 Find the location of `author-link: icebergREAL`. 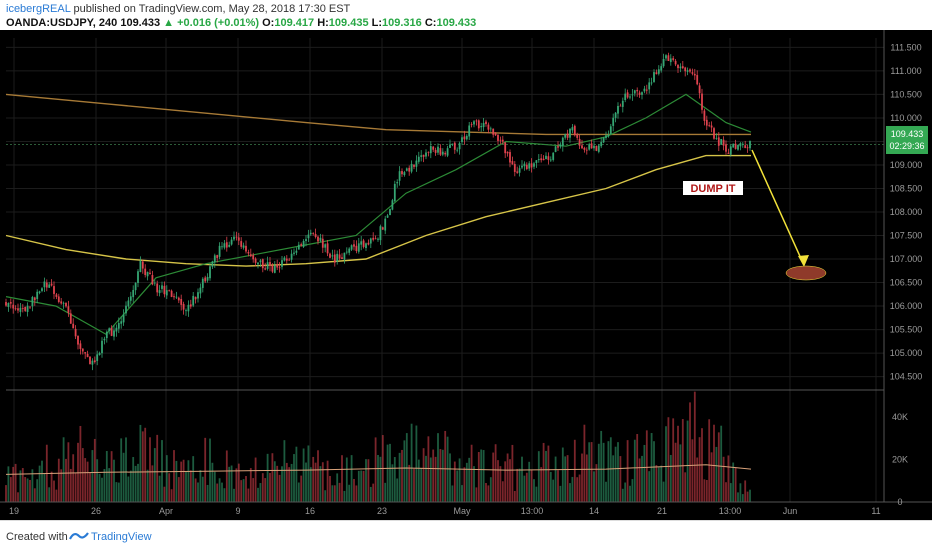

author-link: icebergREAL is located at coordinates (38, 9).